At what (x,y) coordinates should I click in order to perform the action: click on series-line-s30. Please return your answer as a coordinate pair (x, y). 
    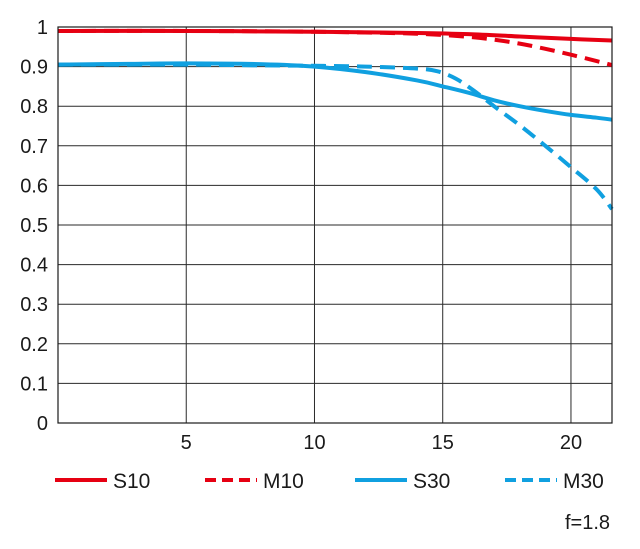
    Looking at the image, I should click on (335, 91).